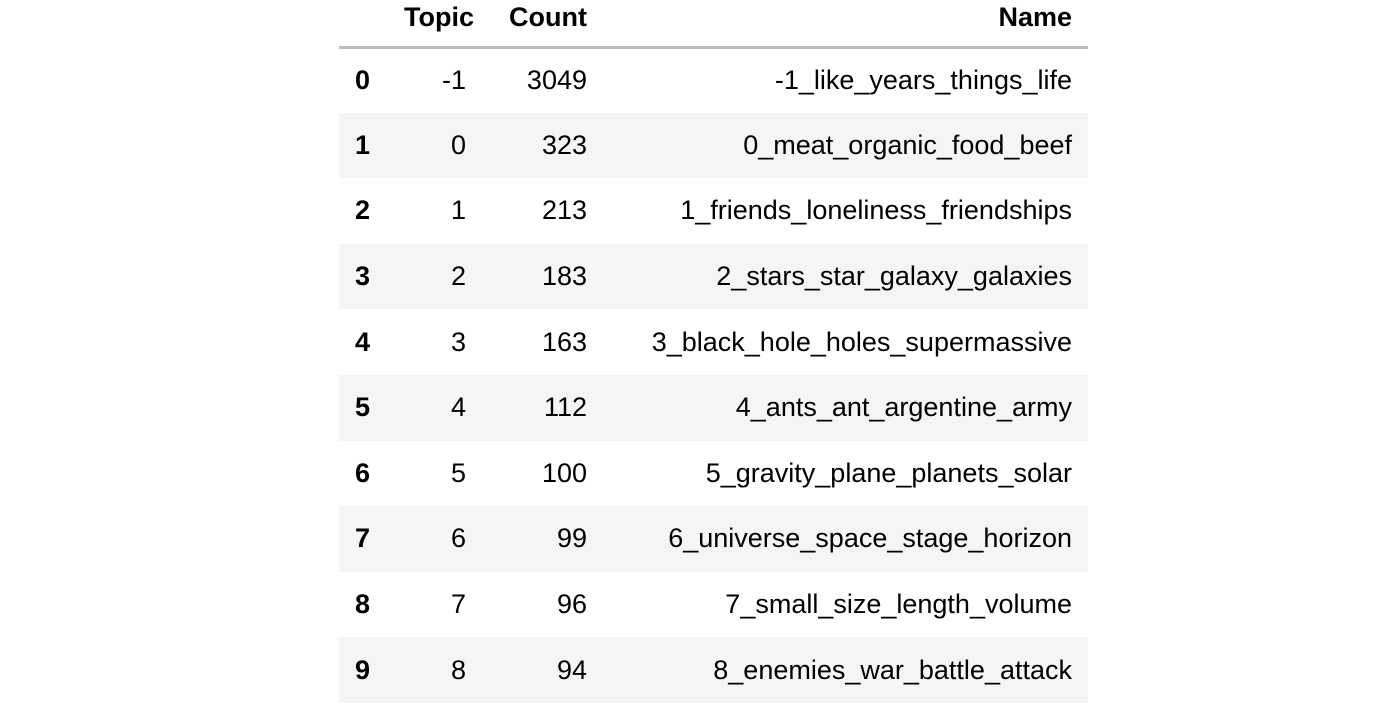 This screenshot has height=718, width=1400. I want to click on table-row: 8 7 96 7_small_size_length_volume, so click(713, 604).